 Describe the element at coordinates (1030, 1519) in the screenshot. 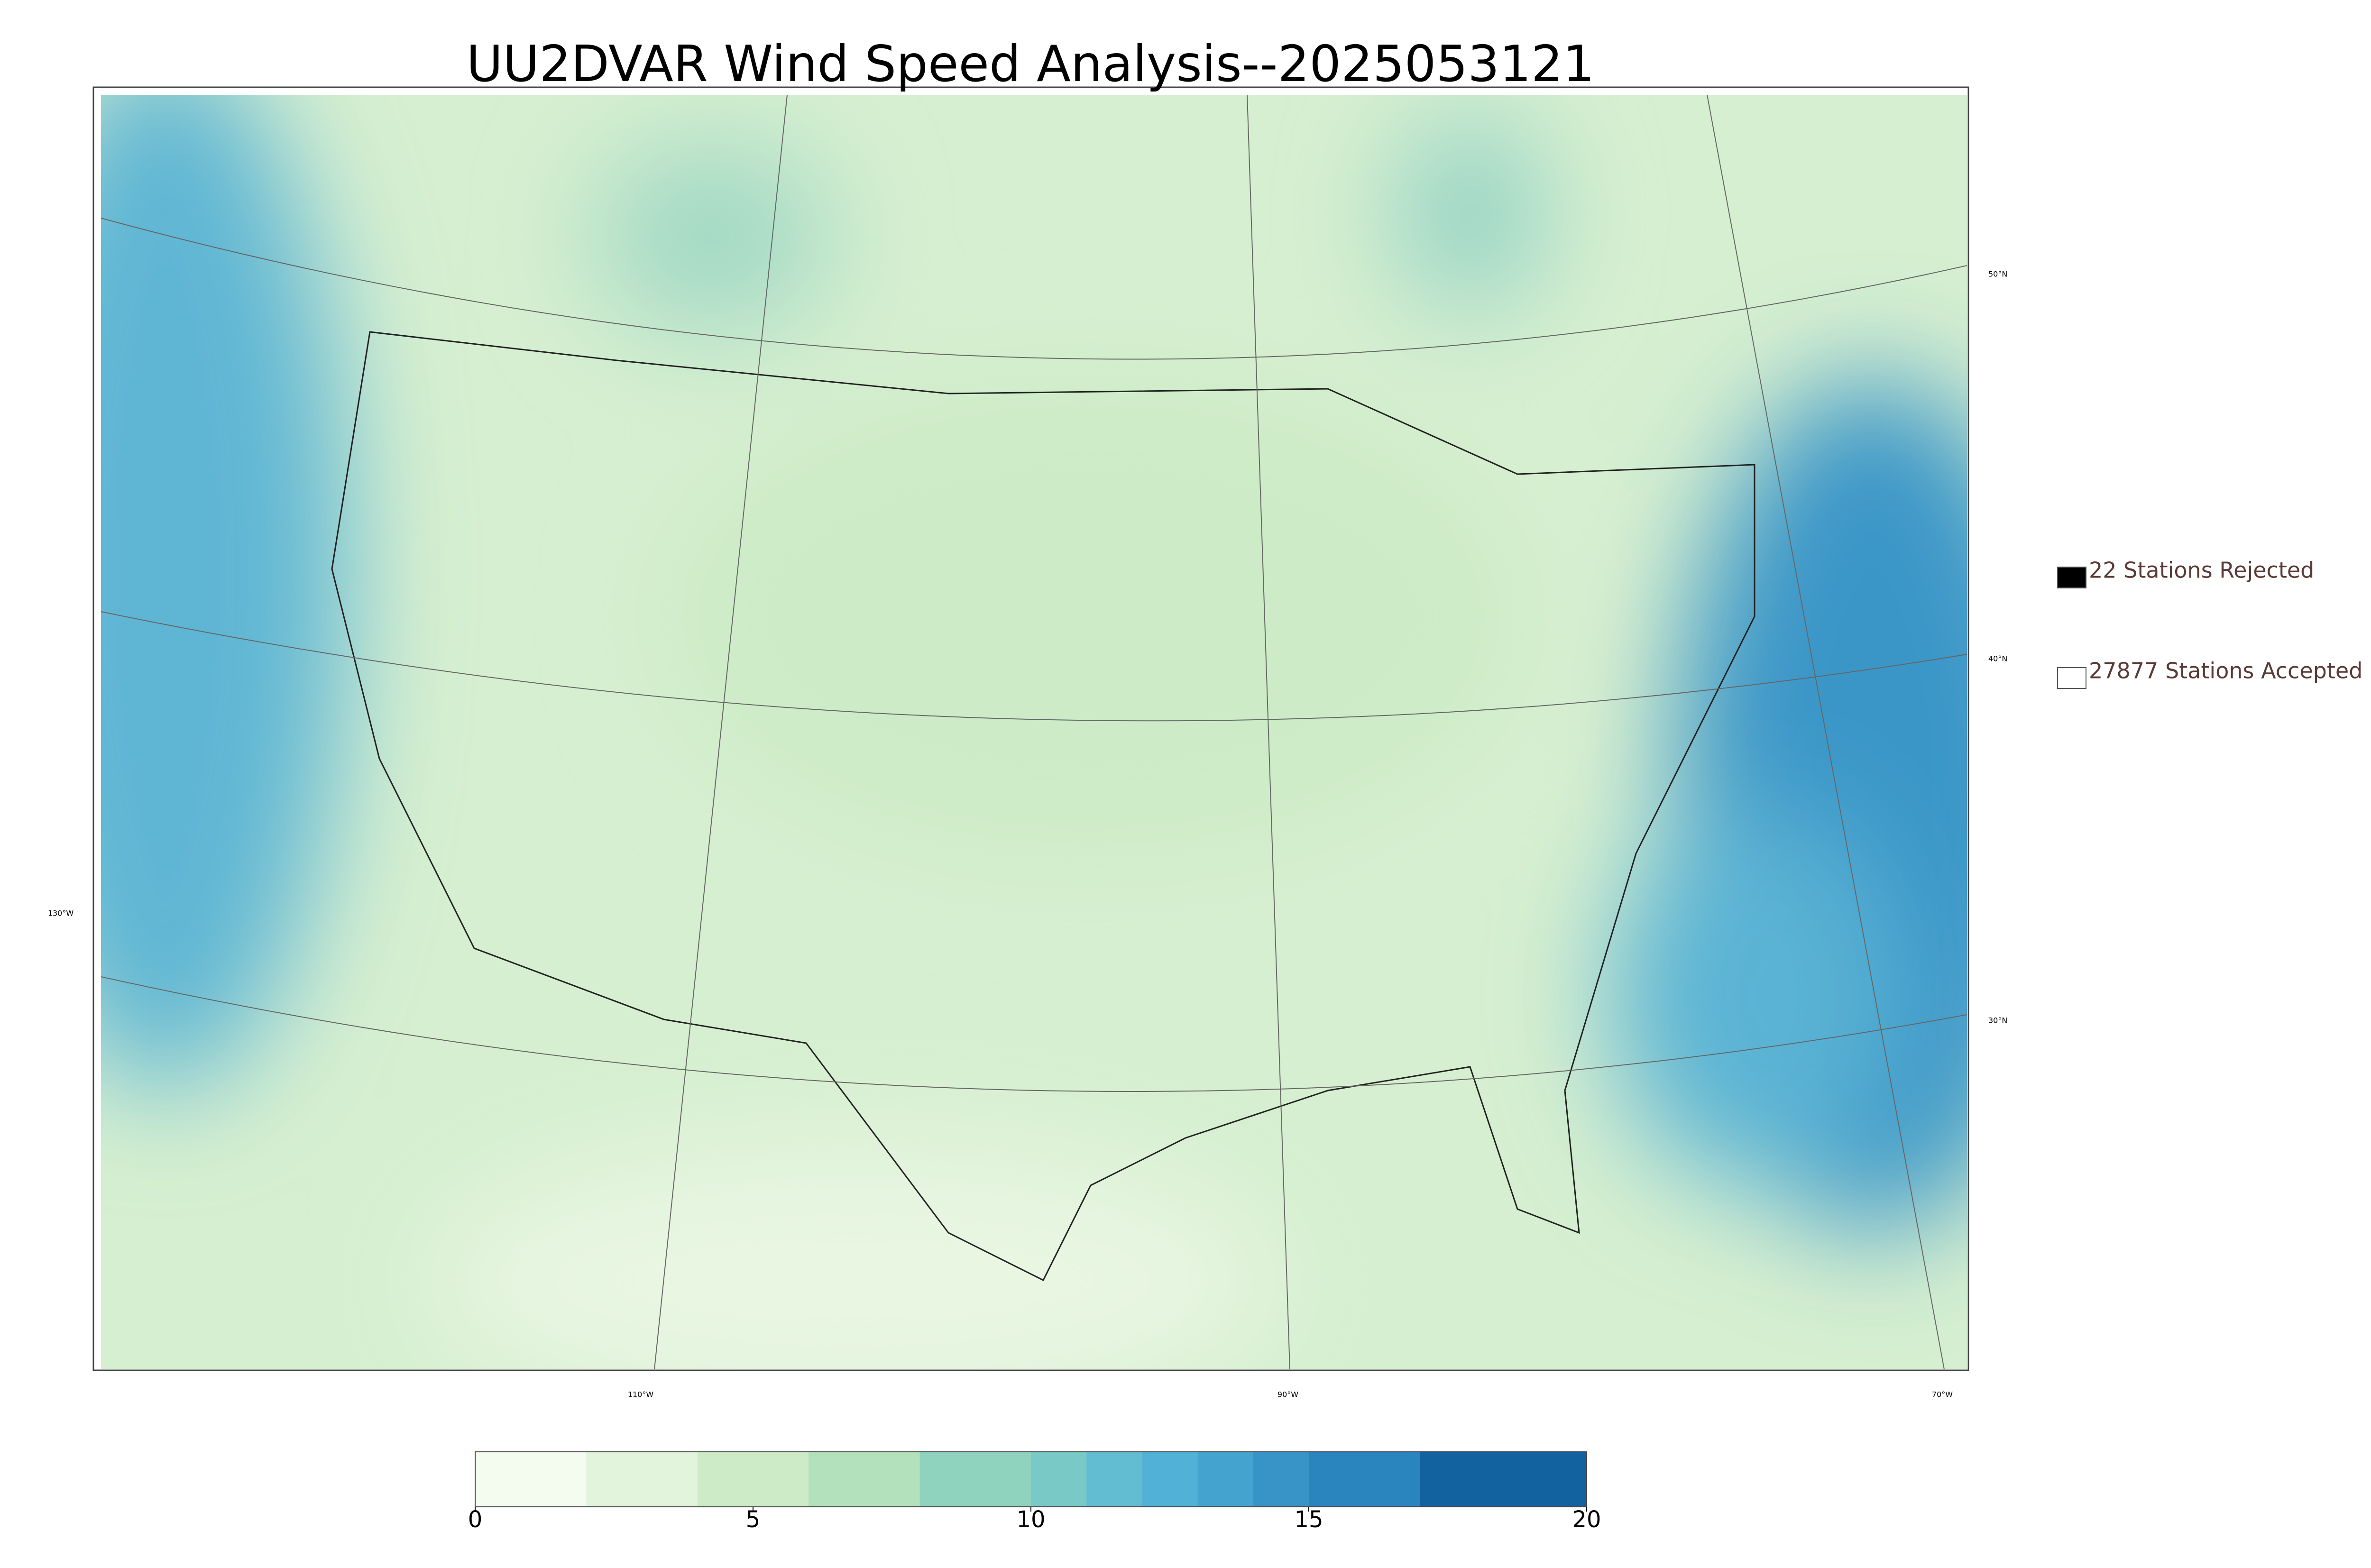

I see `colorbar-tick-label: 10` at that location.